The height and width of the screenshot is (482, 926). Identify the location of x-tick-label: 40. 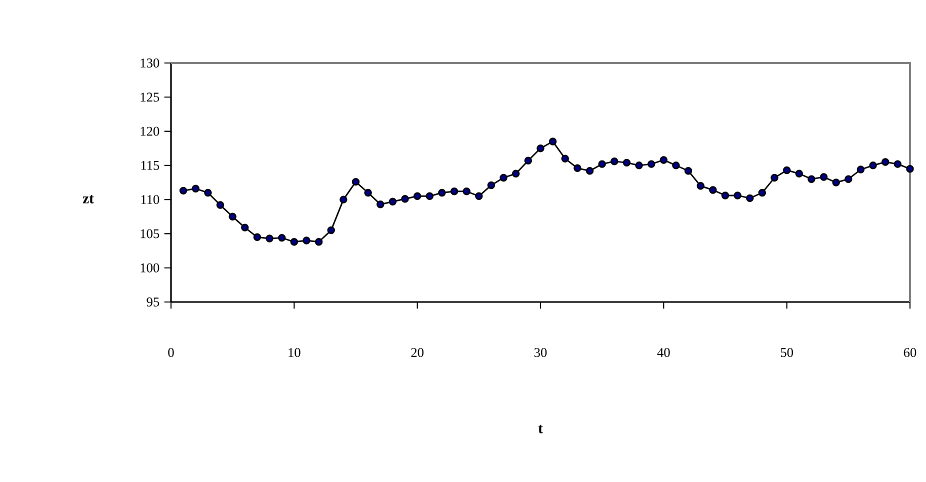
(663, 353).